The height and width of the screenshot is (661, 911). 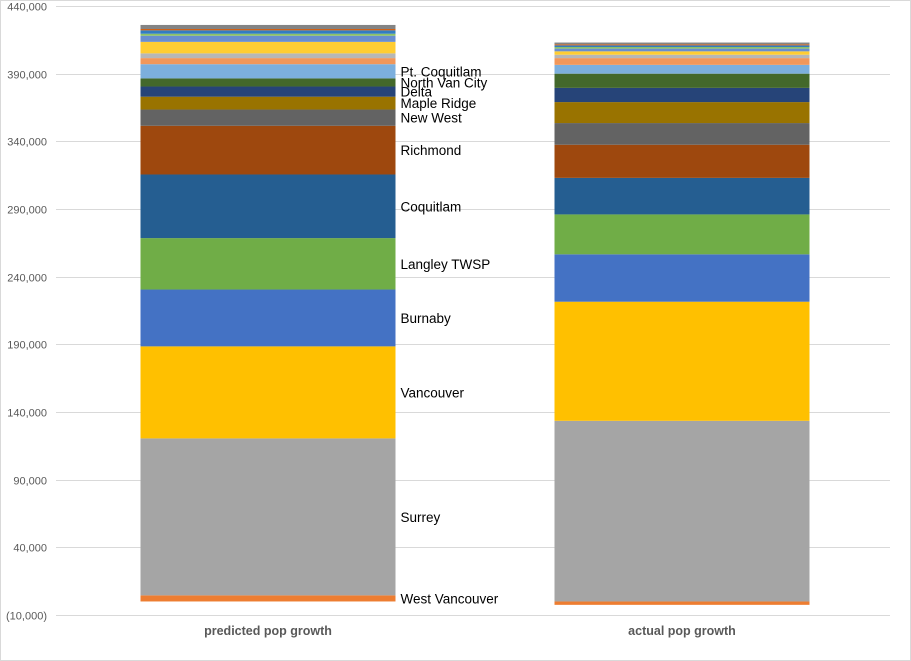 I want to click on y-tick-label: 440,000, so click(x=27, y=8).